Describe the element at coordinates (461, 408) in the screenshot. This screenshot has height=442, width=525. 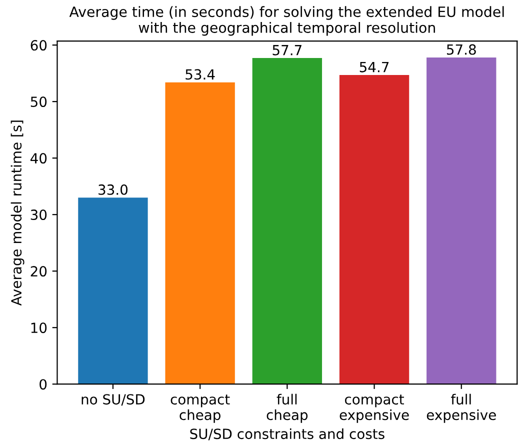
I see `x-tick-label: full expensive` at that location.